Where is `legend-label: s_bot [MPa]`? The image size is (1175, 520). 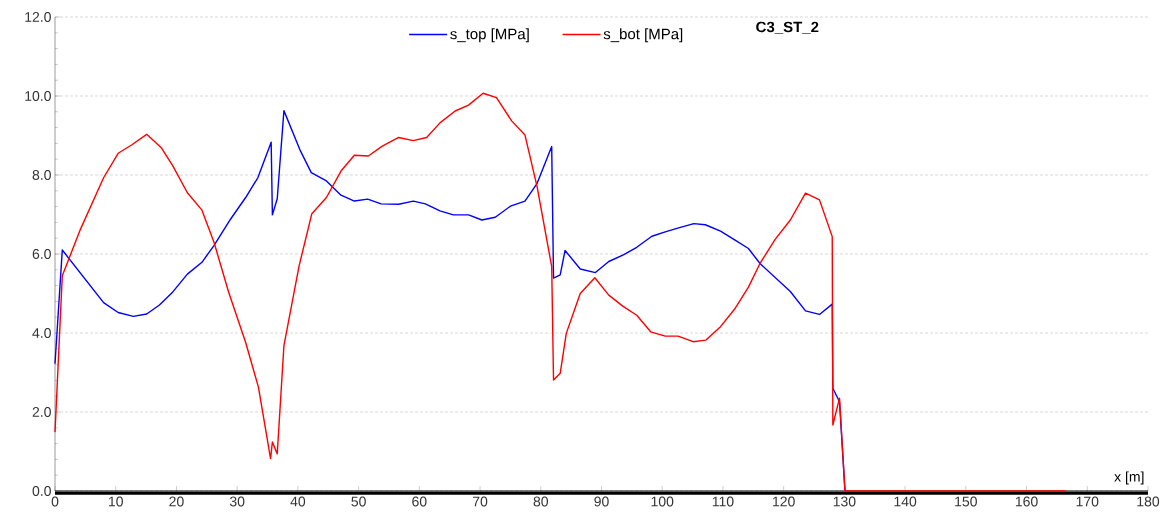 legend-label: s_bot [MPa] is located at coordinates (643, 35).